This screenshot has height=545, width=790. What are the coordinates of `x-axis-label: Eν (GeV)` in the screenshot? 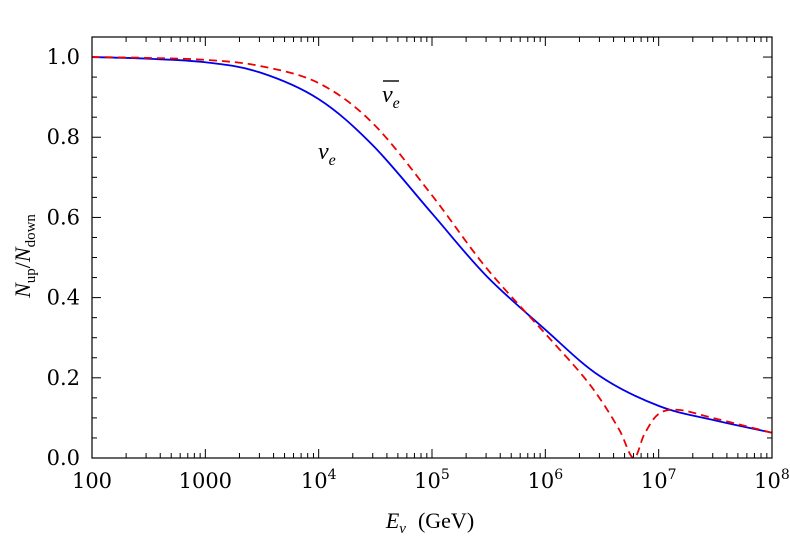 It's located at (429, 522).